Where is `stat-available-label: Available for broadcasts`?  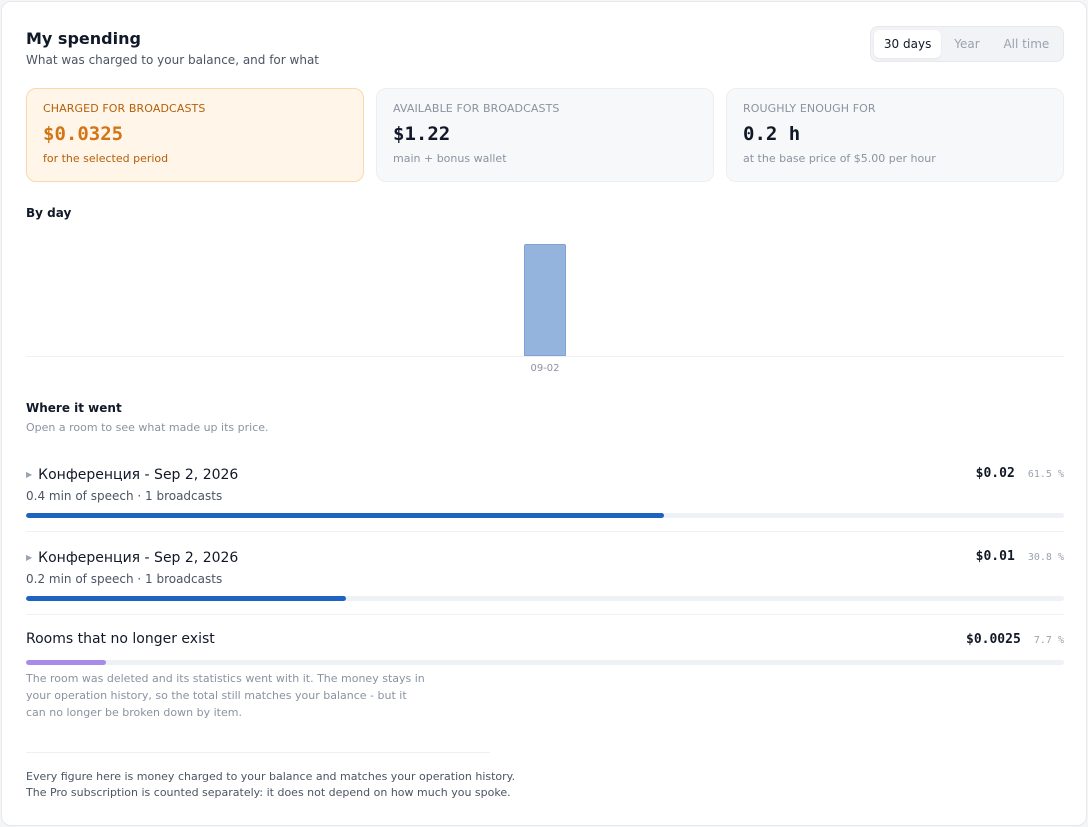
stat-available-label: Available for broadcasts is located at coordinates (476, 108).